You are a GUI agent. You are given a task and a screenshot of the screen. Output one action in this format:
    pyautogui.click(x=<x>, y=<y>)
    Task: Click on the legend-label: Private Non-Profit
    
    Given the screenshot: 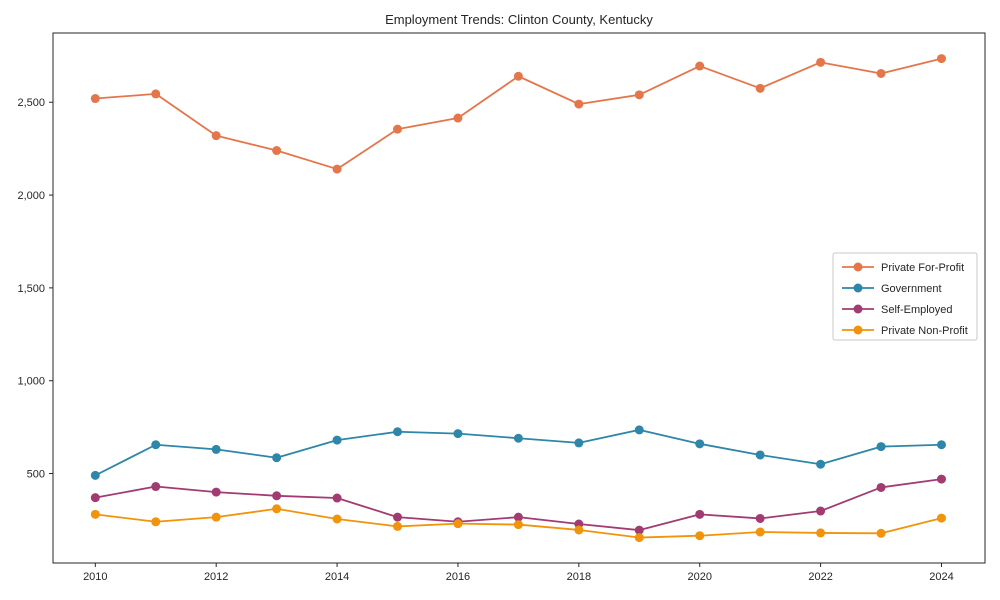 What is the action you would take?
    pyautogui.click(x=924, y=331)
    